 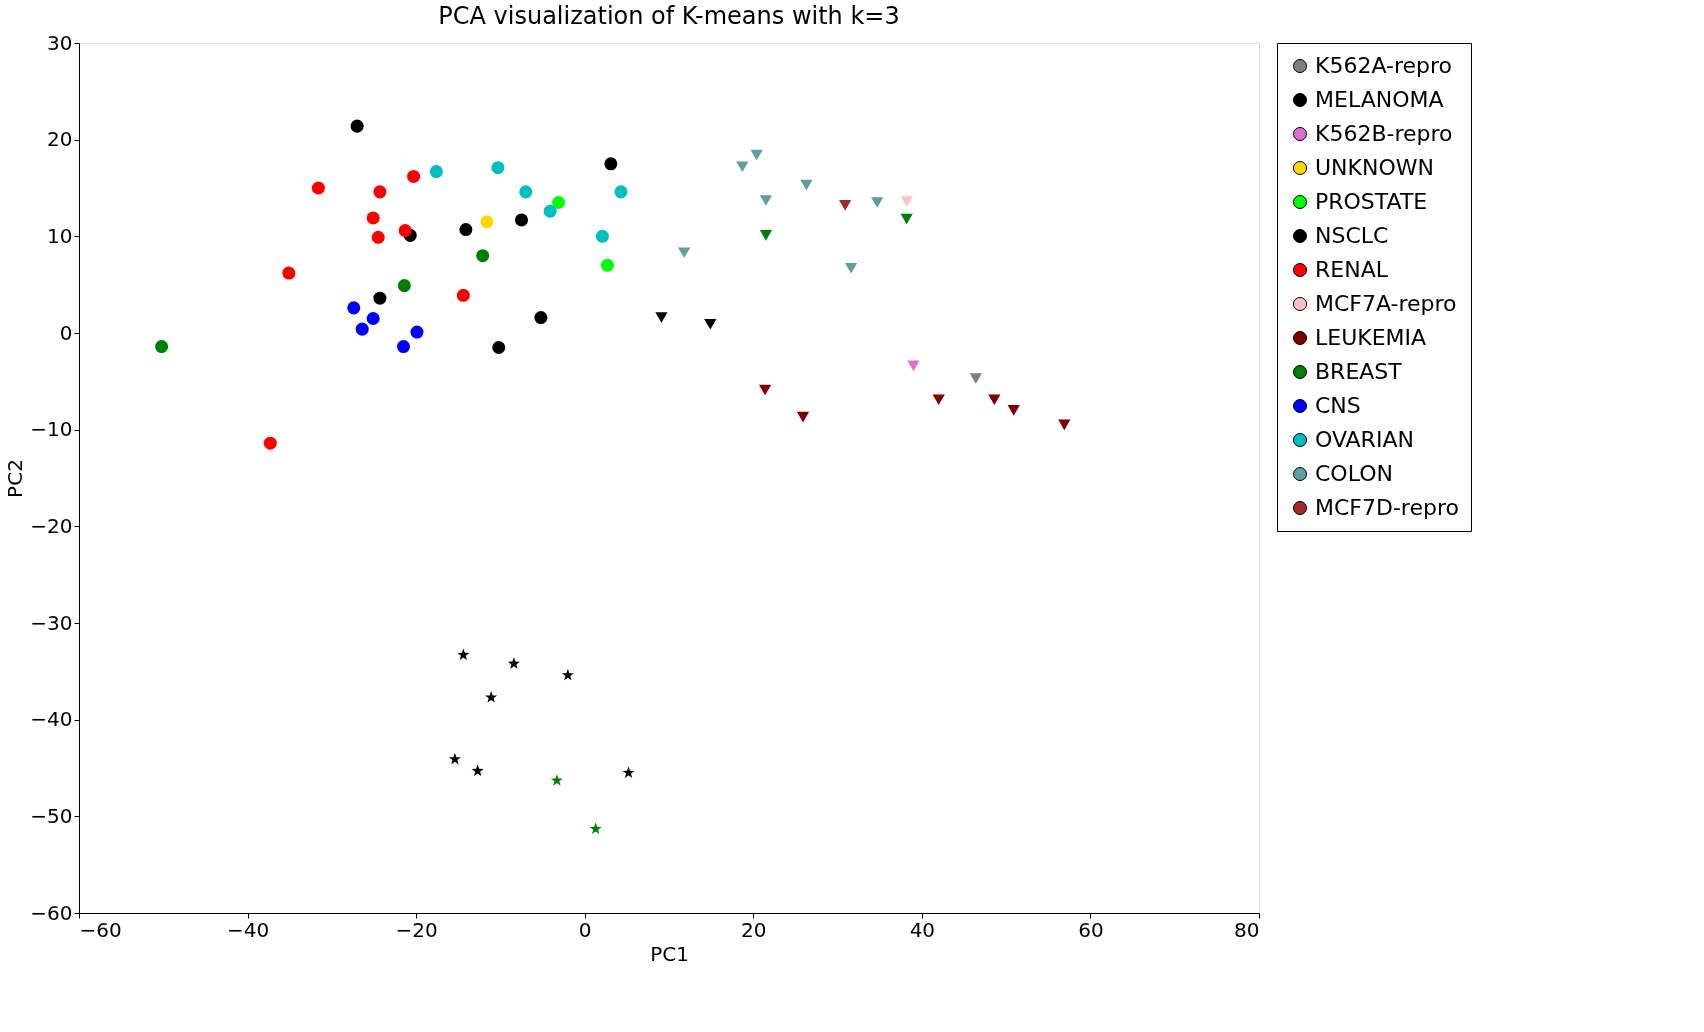 What do you see at coordinates (51, 429) in the screenshot?
I see `y-tick-label: −10` at bounding box center [51, 429].